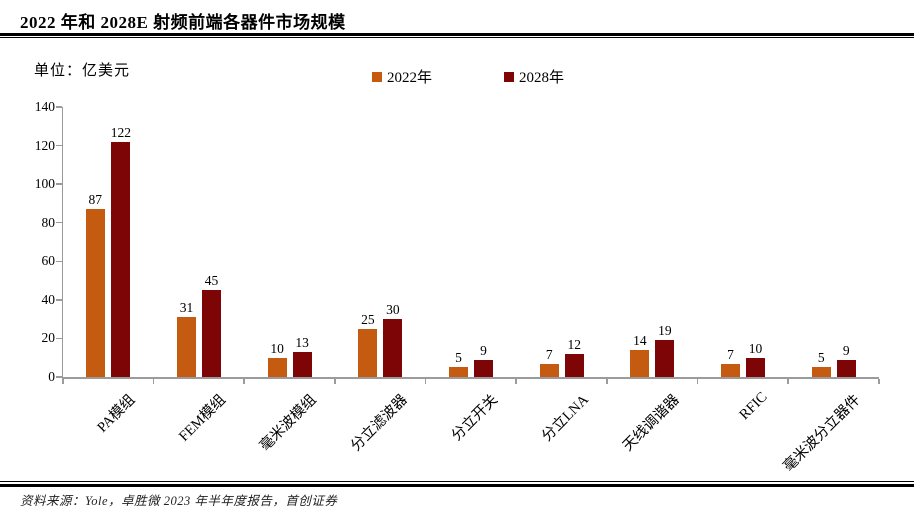  I want to click on legend-item-2028: 2028年, so click(534, 76).